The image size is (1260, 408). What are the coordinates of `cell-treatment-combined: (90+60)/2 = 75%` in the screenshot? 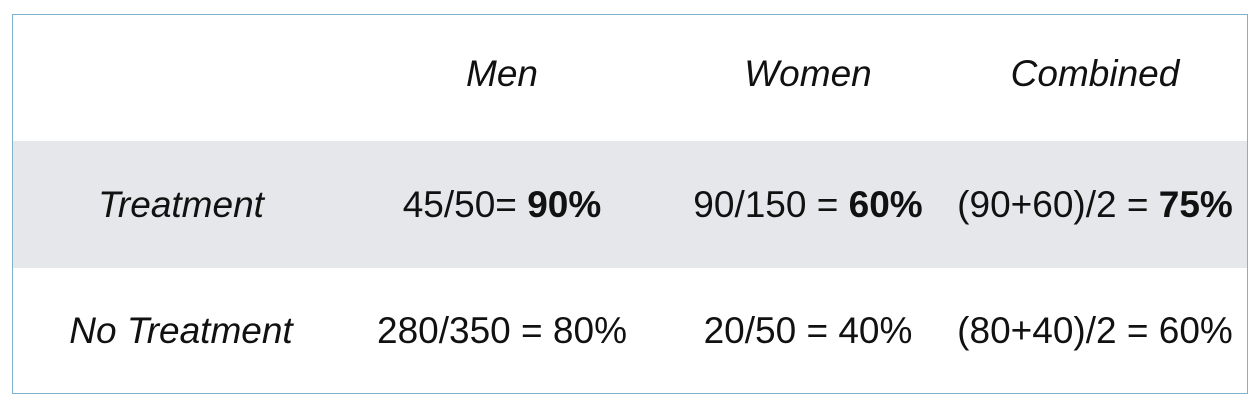 It's located at (1095, 204).